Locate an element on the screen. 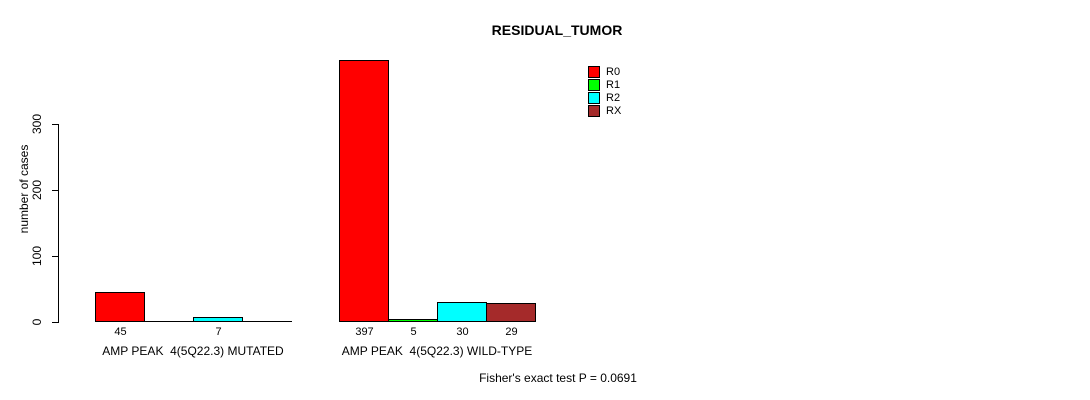 The image size is (1090, 400). y-axis-title: number of cases is located at coordinates (24, 189).